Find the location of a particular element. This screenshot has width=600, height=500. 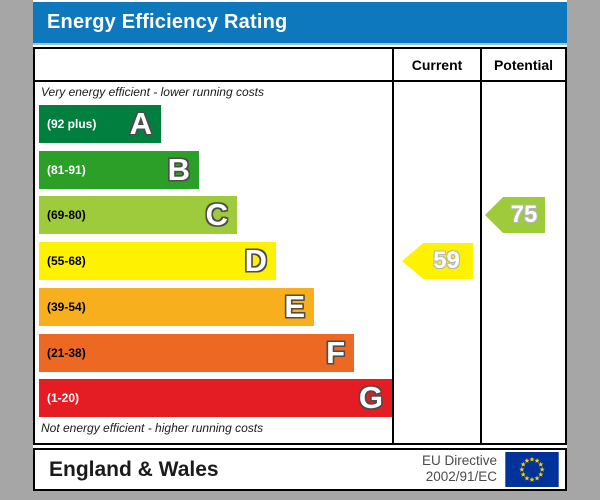

band-g-range: (1-20) is located at coordinates (63, 398).